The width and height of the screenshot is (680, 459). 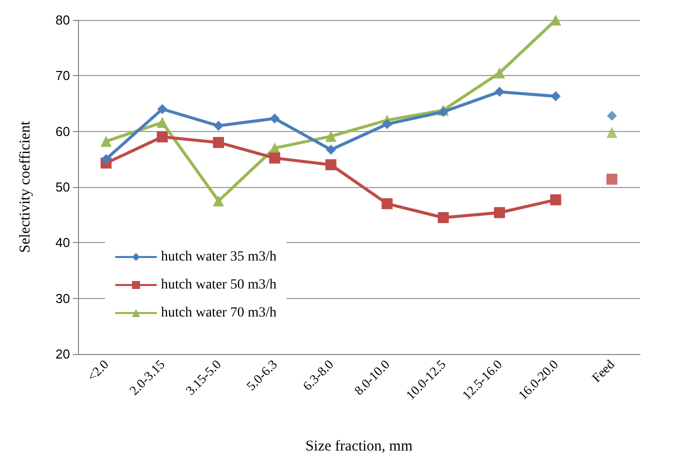 I want to click on y-axis-title: Selectivity coefficient, so click(x=26, y=186).